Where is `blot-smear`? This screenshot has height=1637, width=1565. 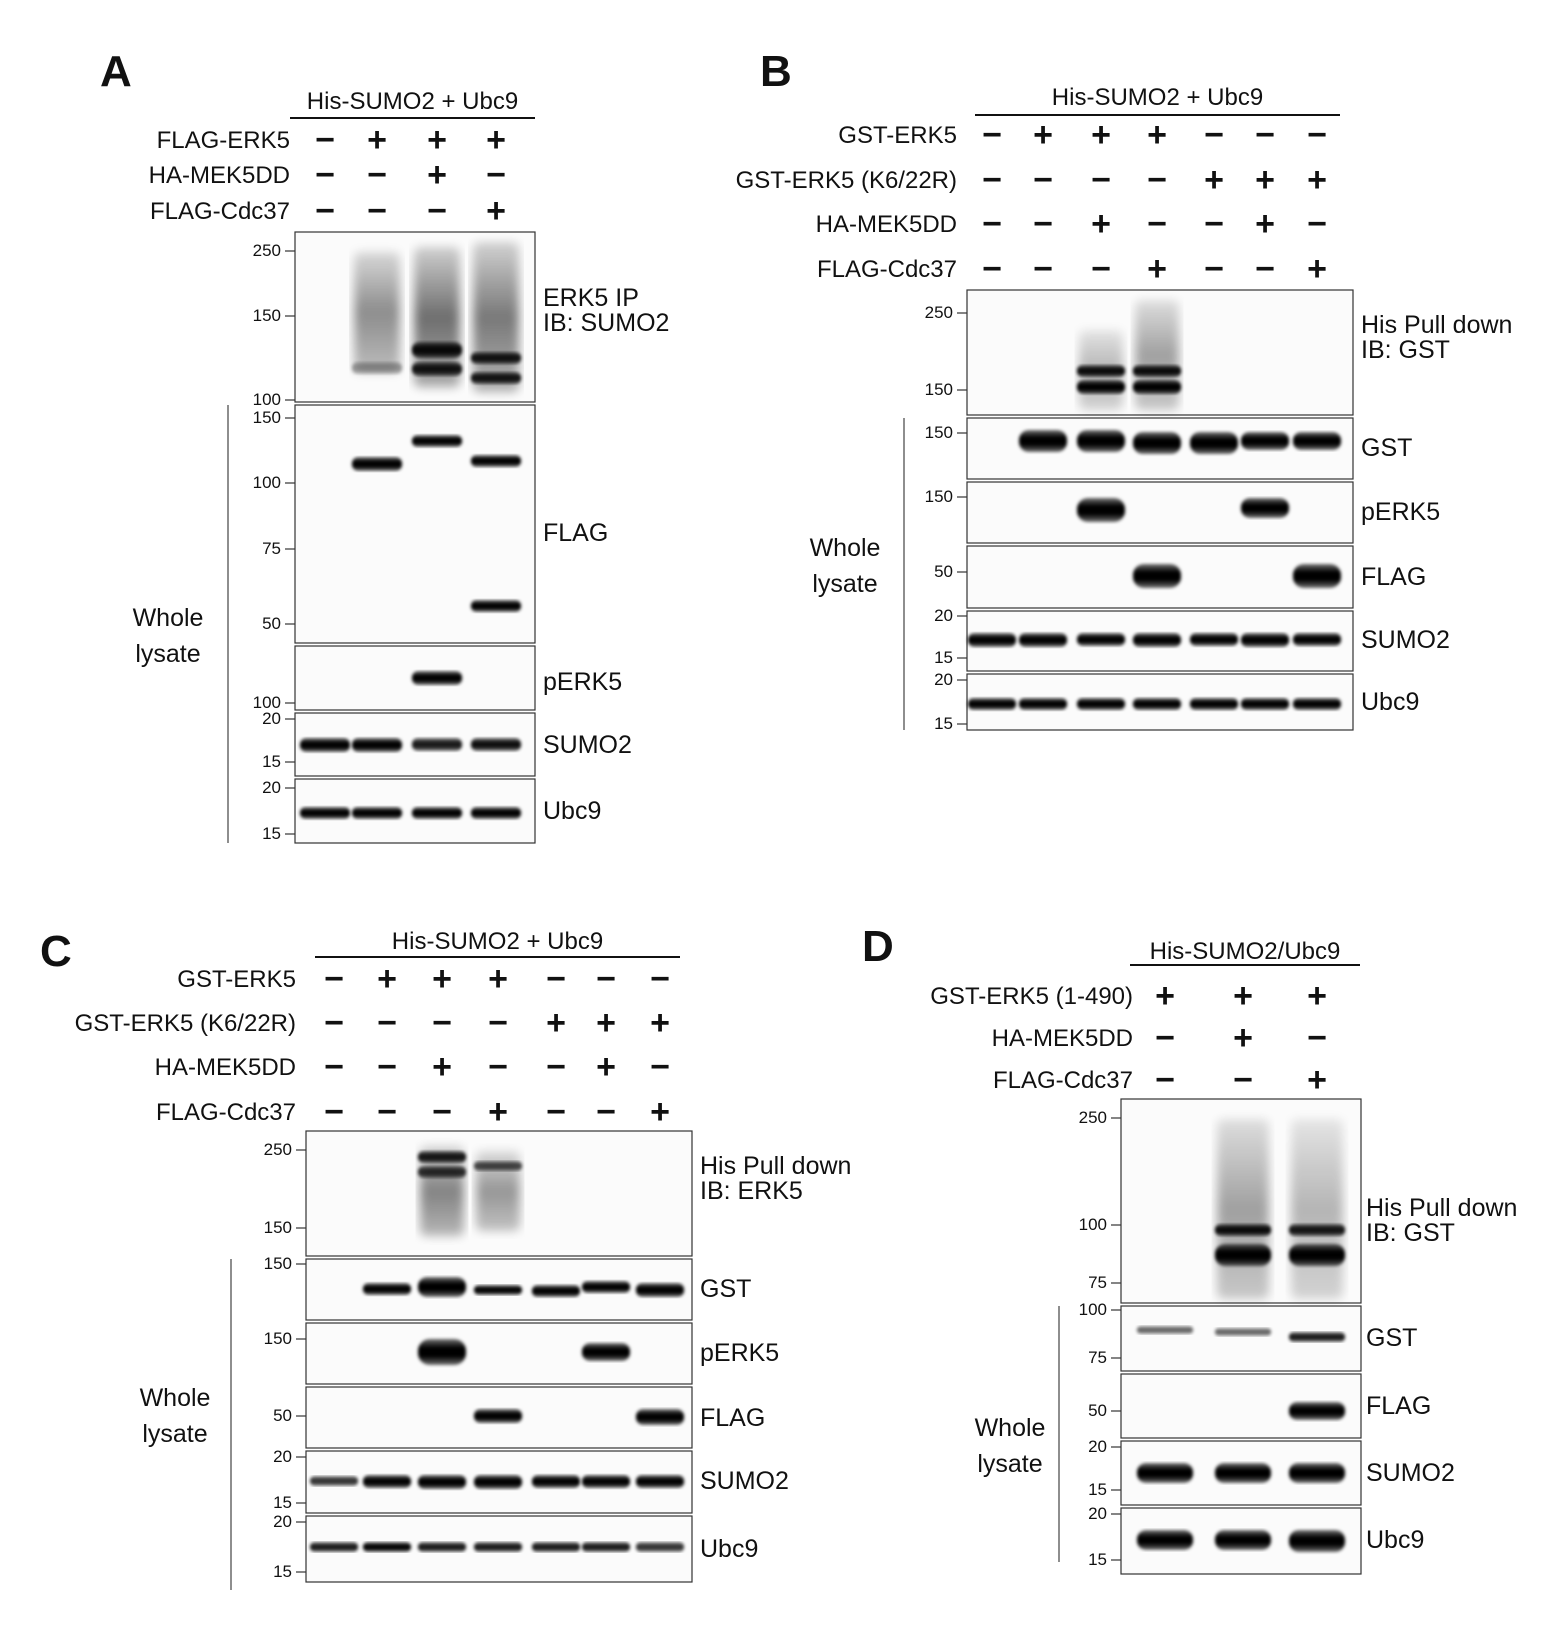 blot-smear is located at coordinates (1317, 1209).